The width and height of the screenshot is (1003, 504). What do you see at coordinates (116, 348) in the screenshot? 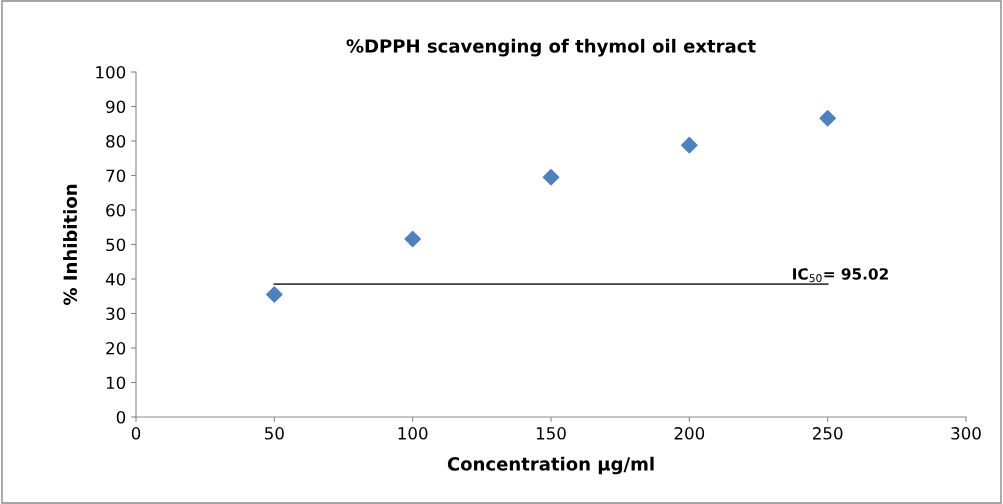
I see `y-tick-label: 20` at bounding box center [116, 348].